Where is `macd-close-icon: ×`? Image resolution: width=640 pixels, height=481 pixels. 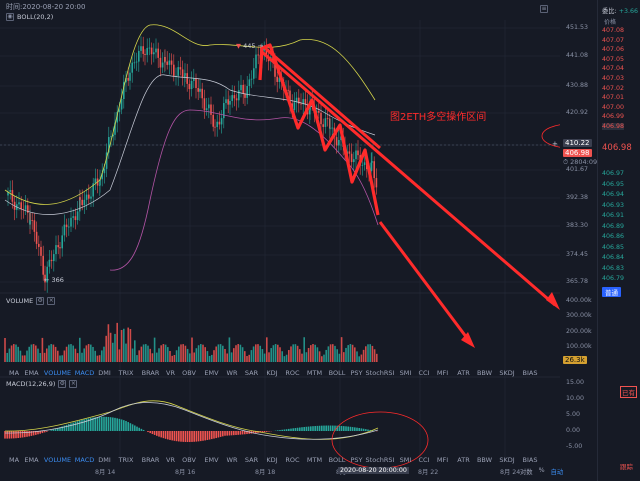
macd-close-icon: × is located at coordinates (73, 384).